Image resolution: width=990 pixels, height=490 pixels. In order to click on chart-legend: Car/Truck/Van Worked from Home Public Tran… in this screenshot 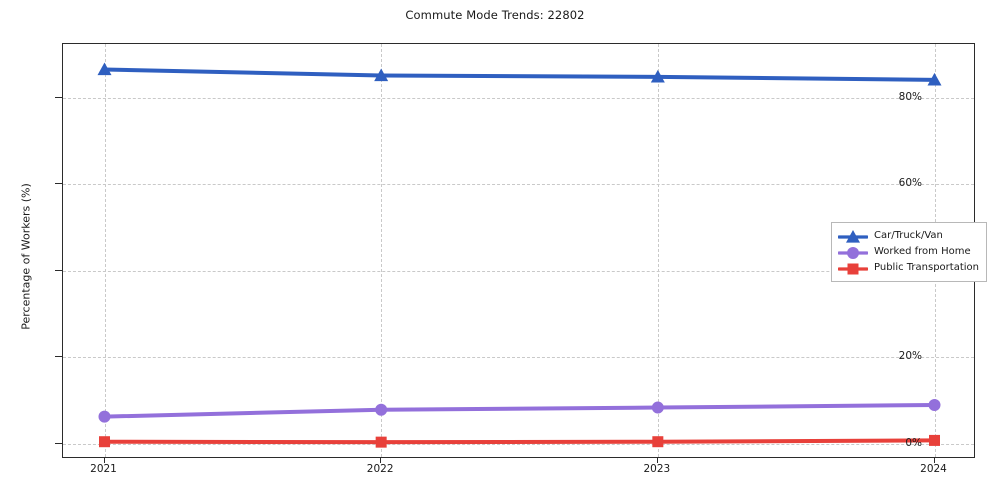, I will do `click(909, 252)`.